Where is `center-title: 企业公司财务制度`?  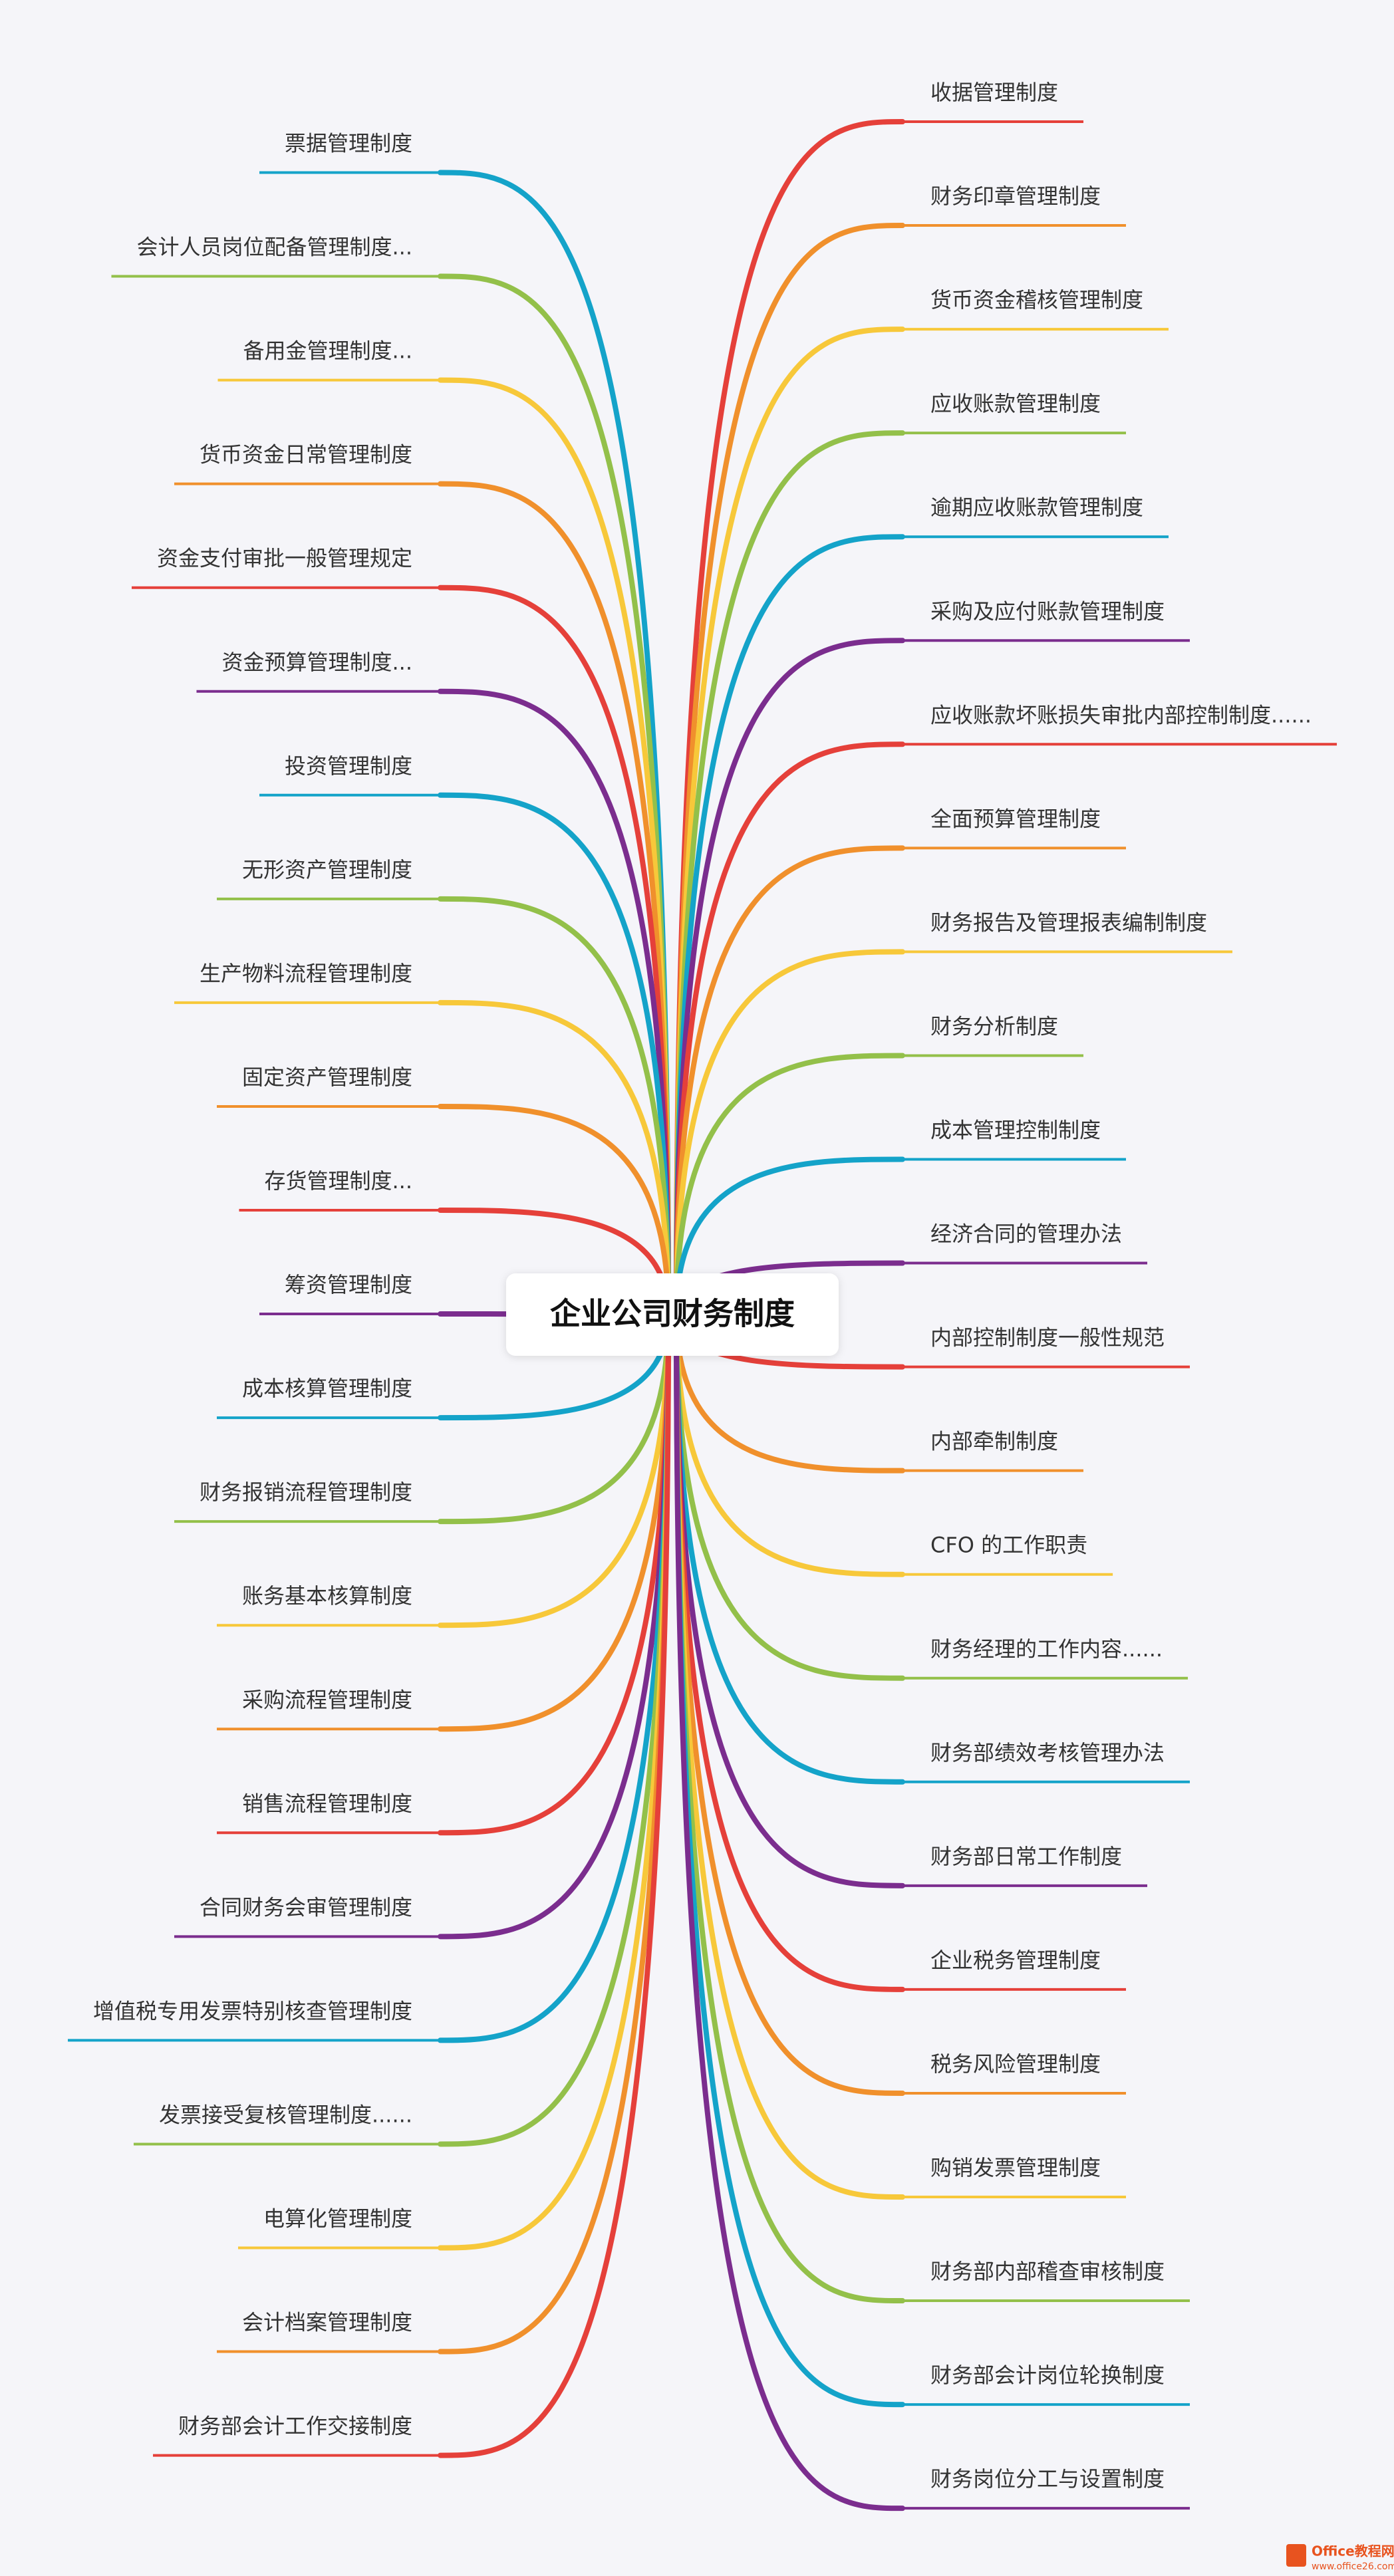
center-title: 企业公司财务制度 is located at coordinates (673, 1314).